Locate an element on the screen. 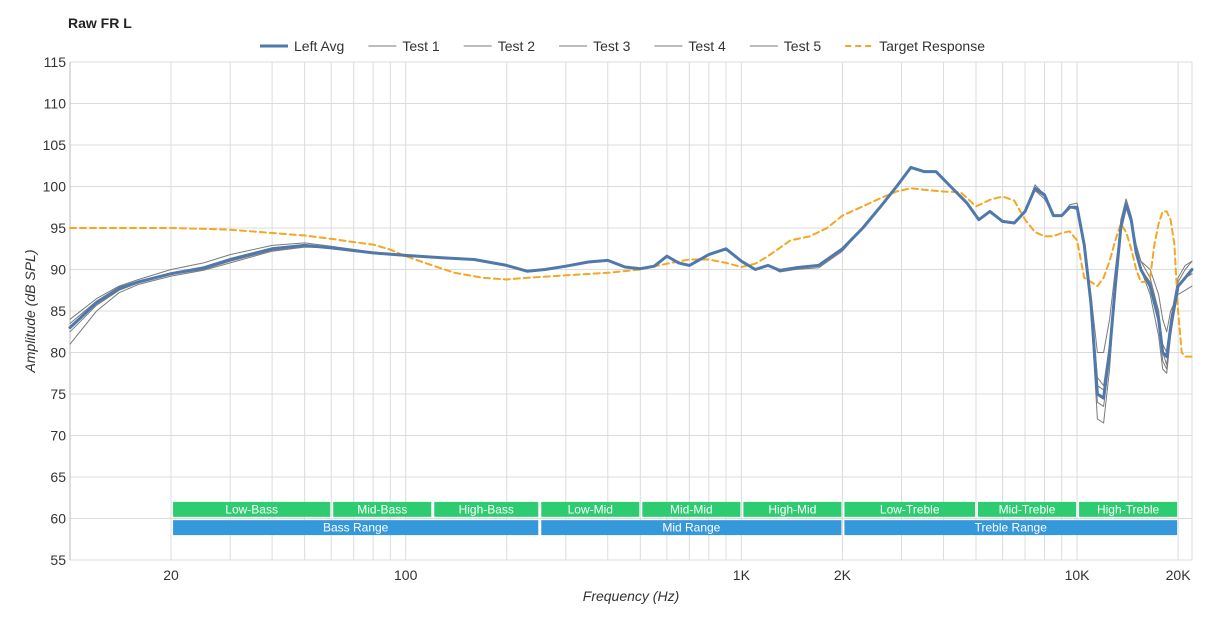  band-high-mid is located at coordinates (792, 509).